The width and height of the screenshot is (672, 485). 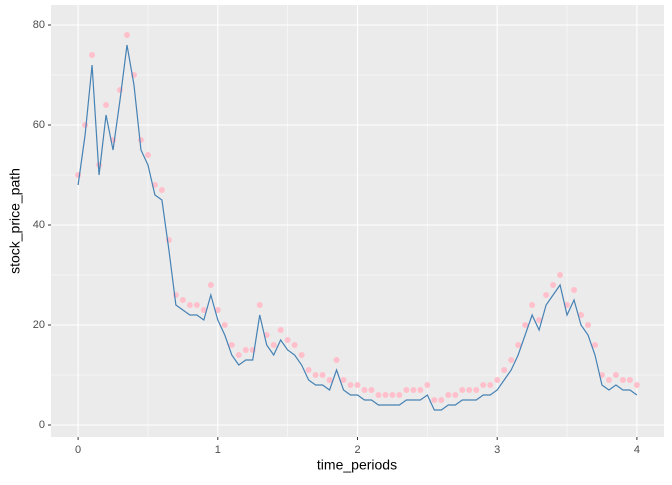 What do you see at coordinates (15, 221) in the screenshot?
I see `y-axis-title: stock_price_path` at bounding box center [15, 221].